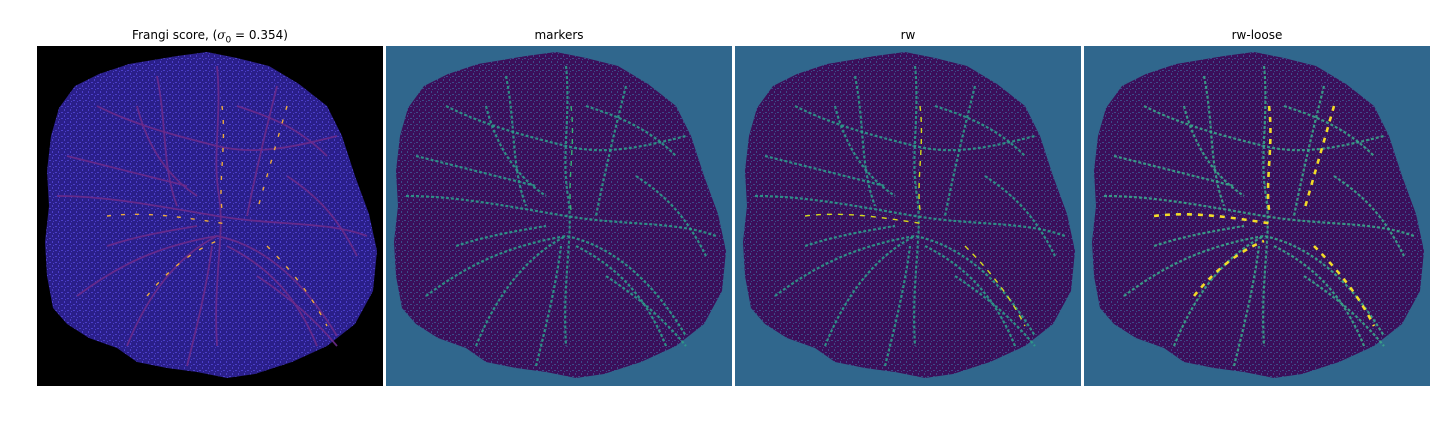 This screenshot has height=432, width=1440. Describe the element at coordinates (1257, 35) in the screenshot. I see `panel-title-rw-loose: rw-loose` at that location.